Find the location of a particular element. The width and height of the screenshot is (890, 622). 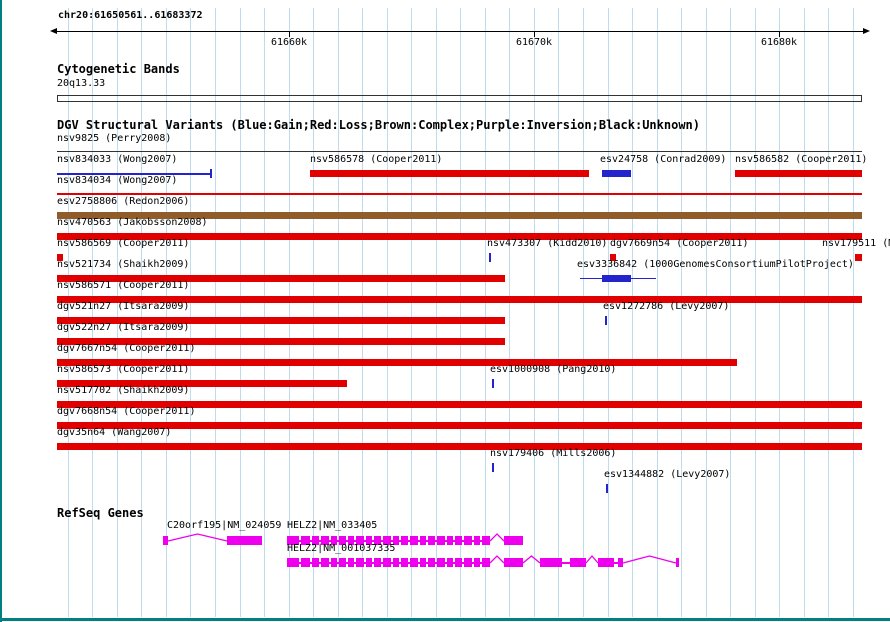

dgv-feature-label: nsv179511 (M is located at coordinates (856, 243).